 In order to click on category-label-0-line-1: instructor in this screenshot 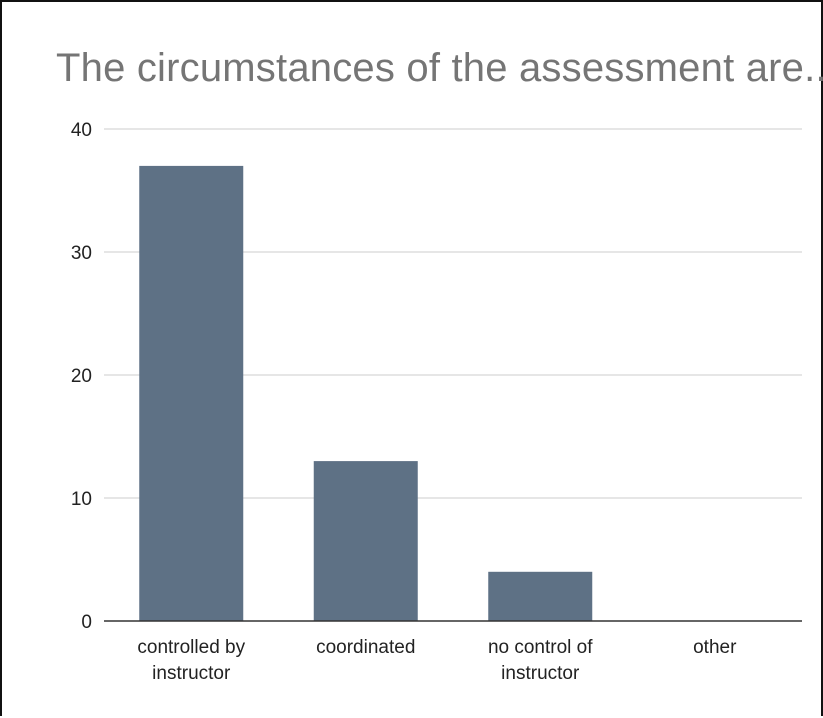, I will do `click(191, 673)`.